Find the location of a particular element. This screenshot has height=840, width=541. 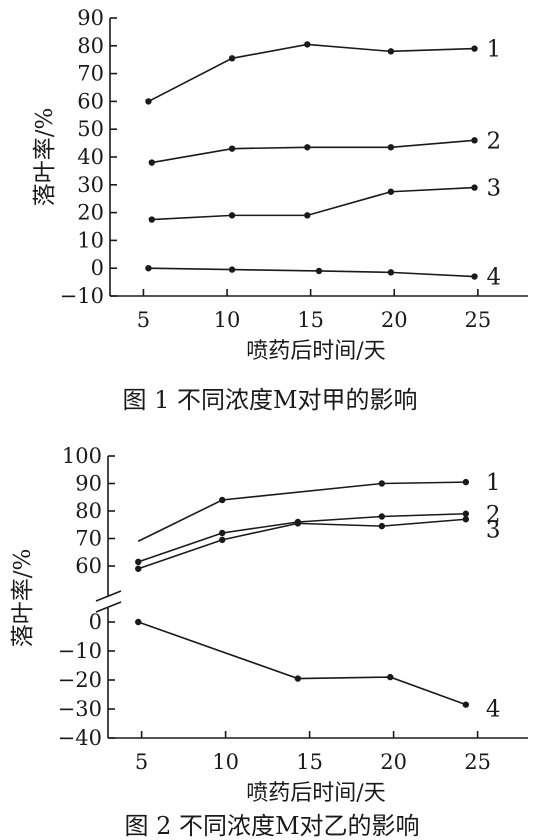

chart1-y-tick-label: 60 is located at coordinates (90, 101).